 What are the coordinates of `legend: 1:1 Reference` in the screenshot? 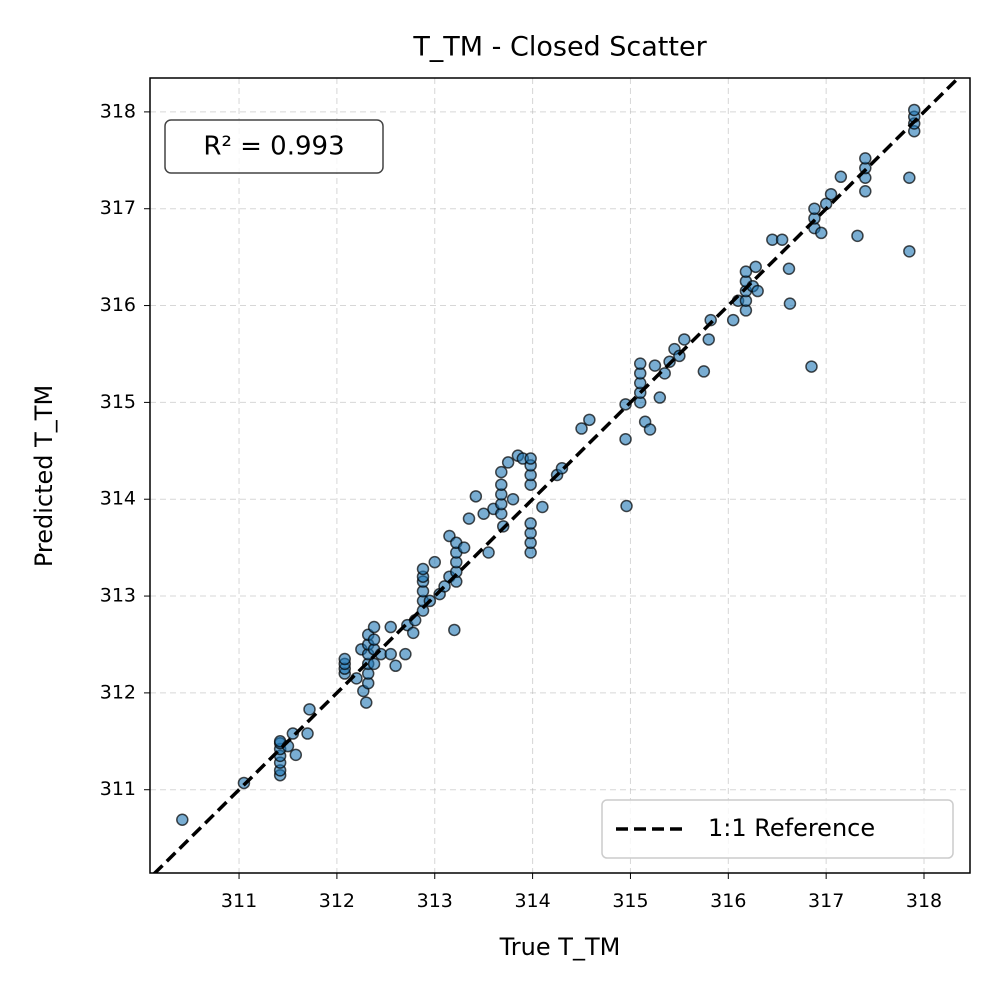 It's located at (777, 829).